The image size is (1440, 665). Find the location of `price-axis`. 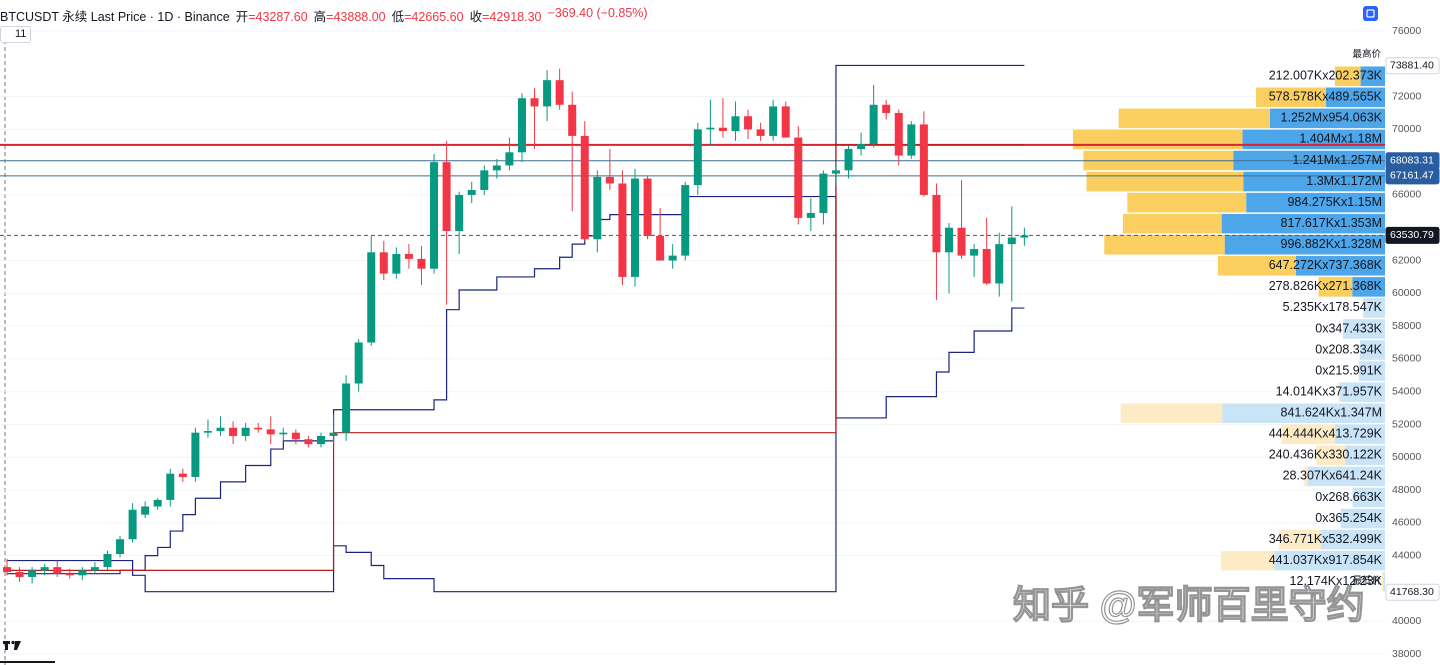

price-axis is located at coordinates (1412, 332).